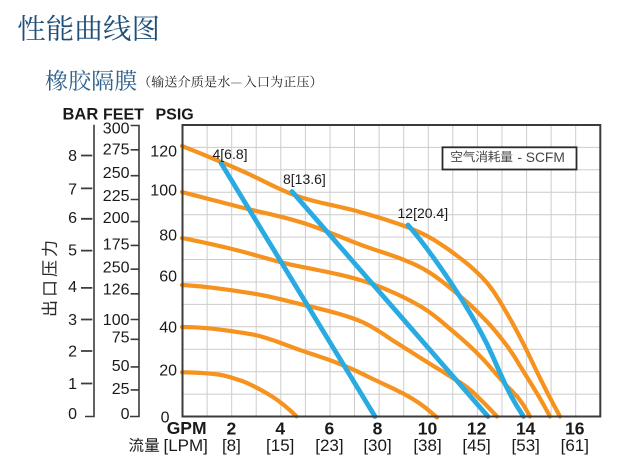 This screenshot has height=463, width=617. What do you see at coordinates (423, 213) in the screenshot?
I see `svg-text: 12[20.4]` at bounding box center [423, 213].